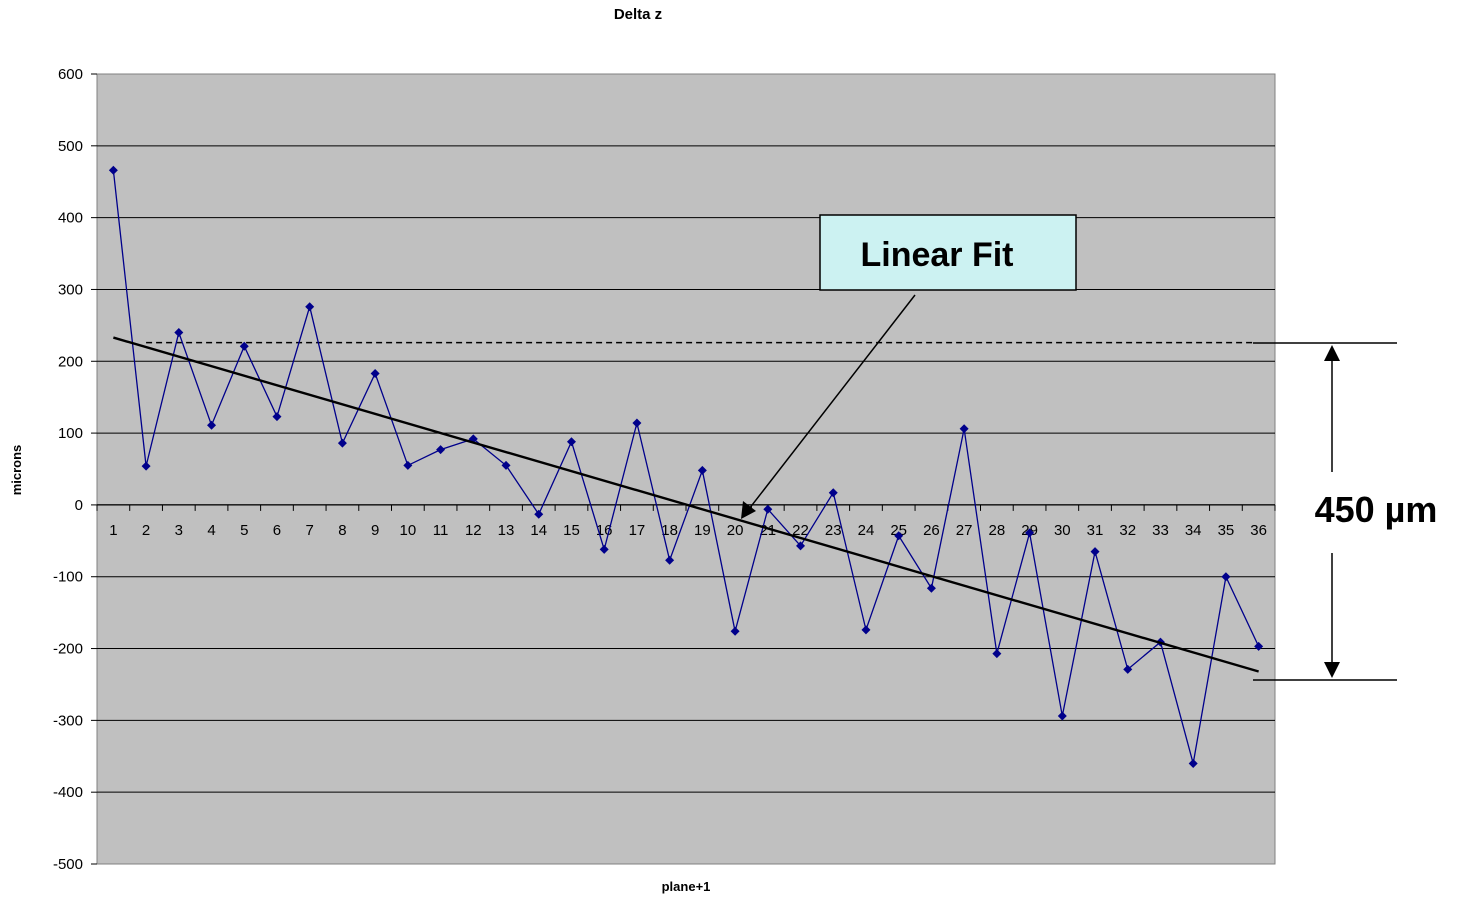 The image size is (1460, 907). I want to click on x-tick-label: 7, so click(310, 530).